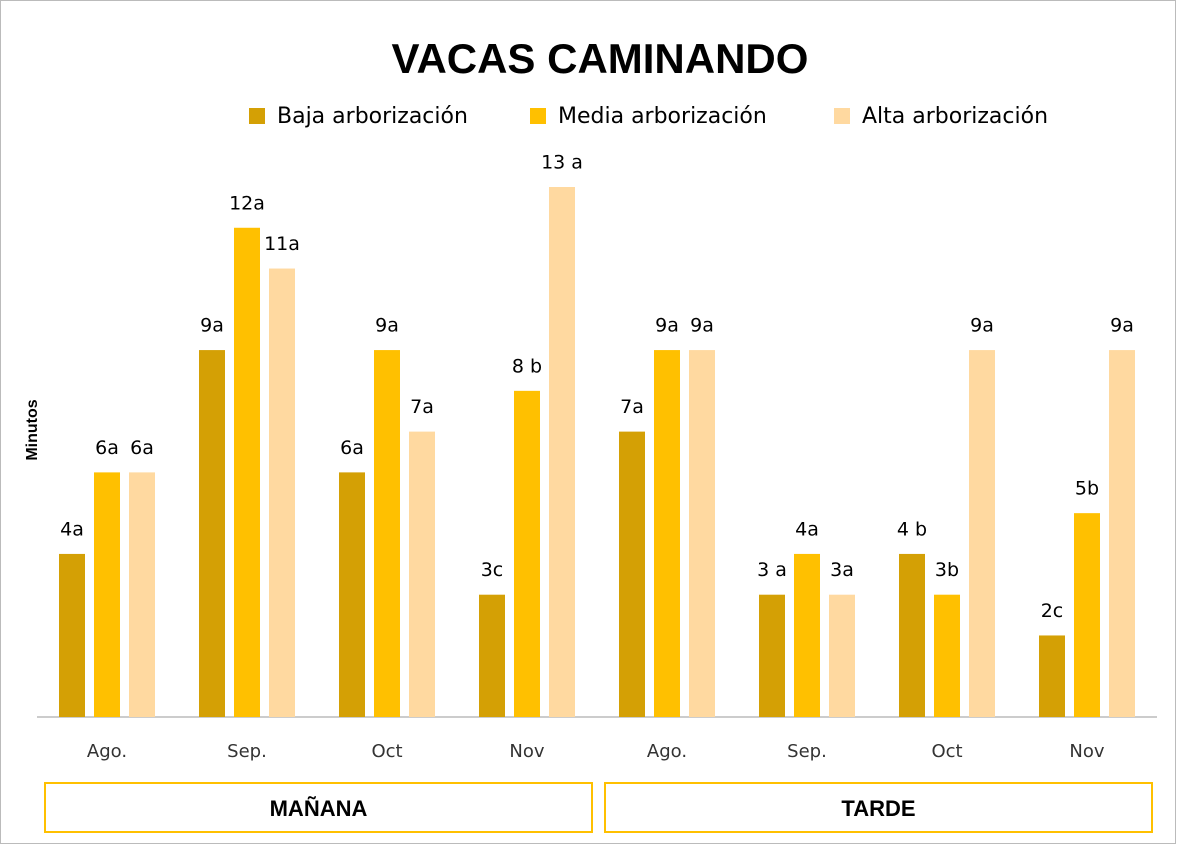 The height and width of the screenshot is (845, 1177). What do you see at coordinates (912, 529) in the screenshot?
I see `data-label: 4 b` at bounding box center [912, 529].